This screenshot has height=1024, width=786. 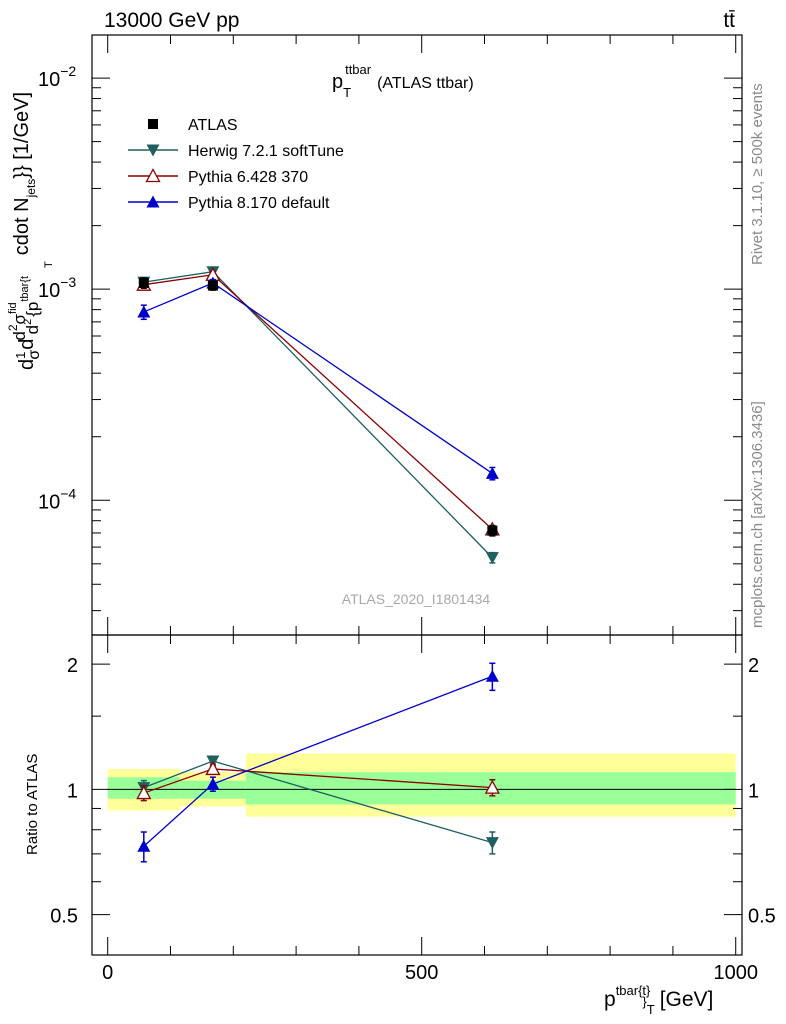 What do you see at coordinates (171, 20) in the screenshot?
I see `energy-label: 13000 GeV pp` at bounding box center [171, 20].